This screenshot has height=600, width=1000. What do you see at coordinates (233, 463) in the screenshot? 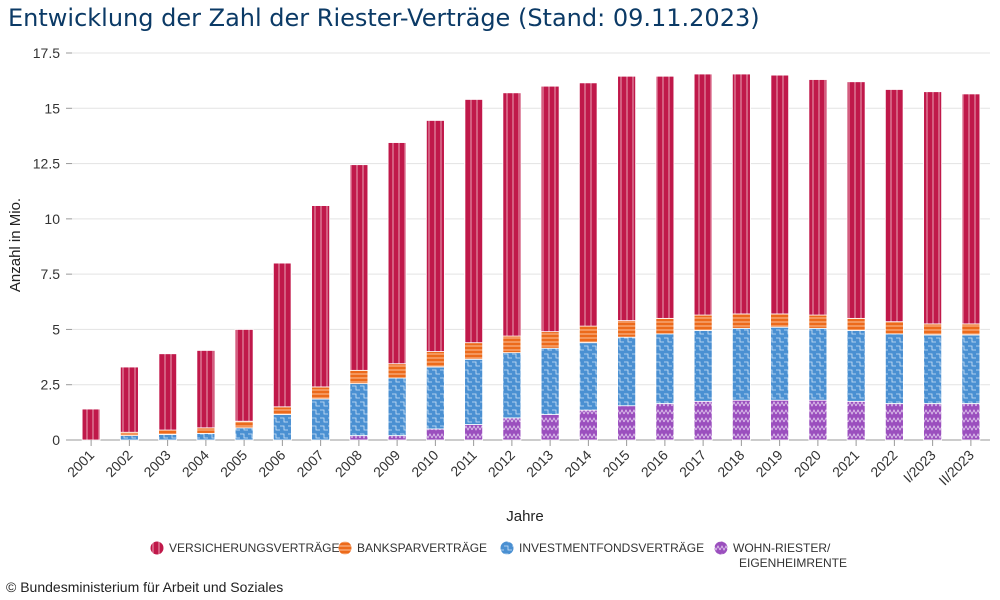
I see `x-tick-label: 2005` at bounding box center [233, 463].